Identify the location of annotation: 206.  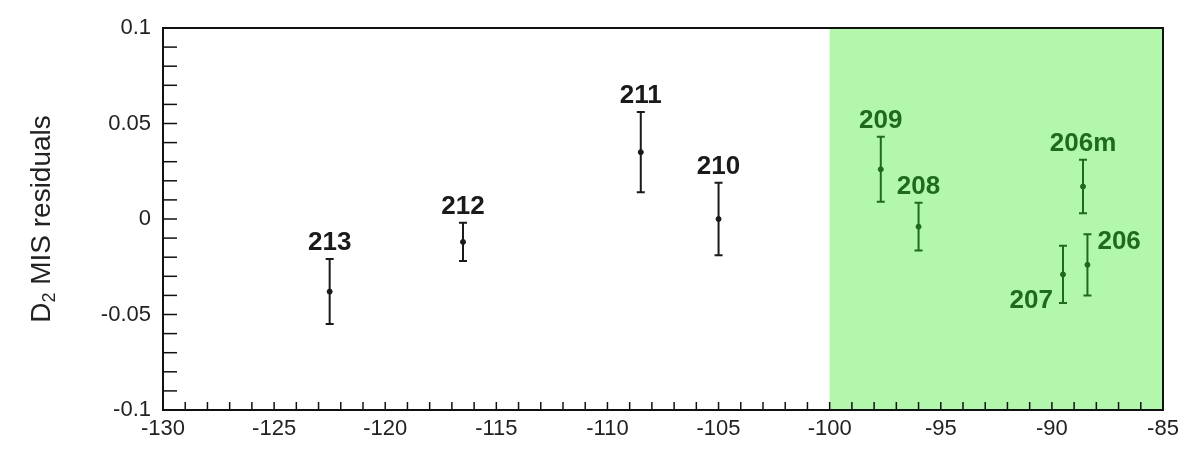
(1119, 239).